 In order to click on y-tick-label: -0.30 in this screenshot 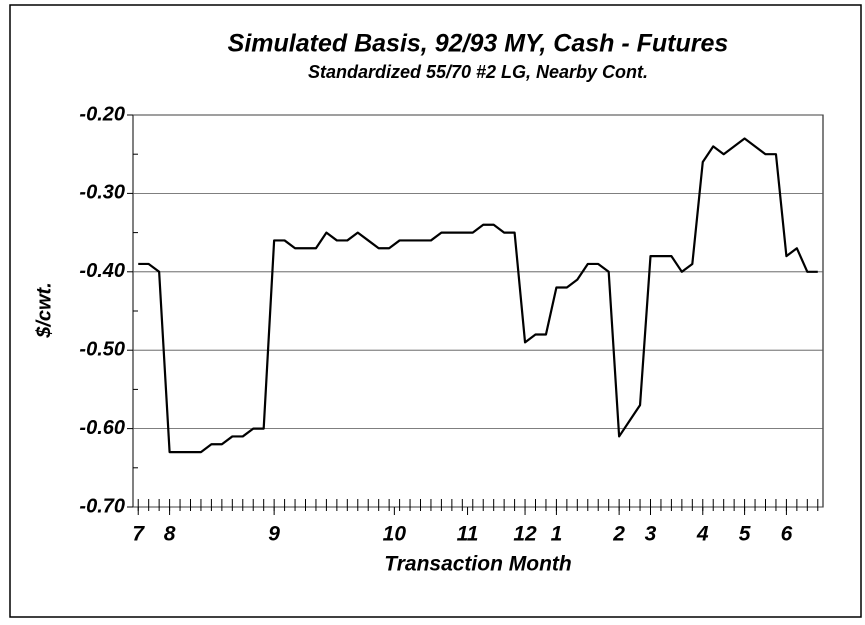, I will do `click(102, 193)`.